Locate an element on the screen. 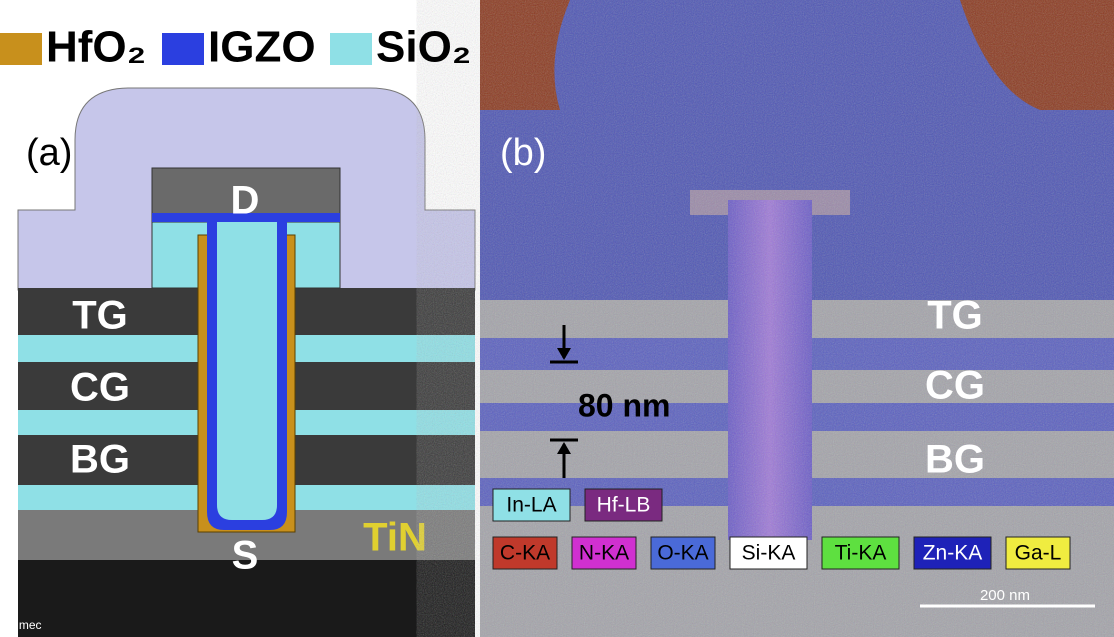  dimension-label: 80 nm is located at coordinates (624, 405).